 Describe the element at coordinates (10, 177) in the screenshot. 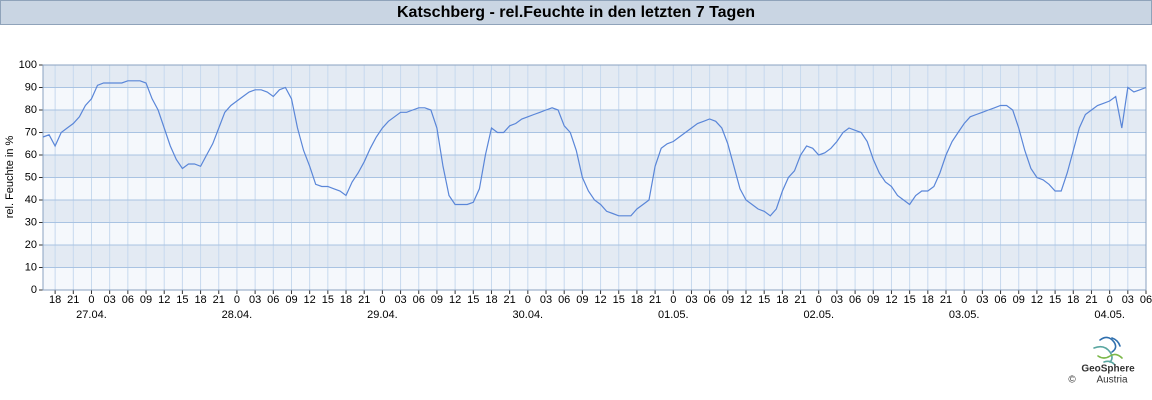

I see `y-axis-label: rel. Feuchte in %` at that location.